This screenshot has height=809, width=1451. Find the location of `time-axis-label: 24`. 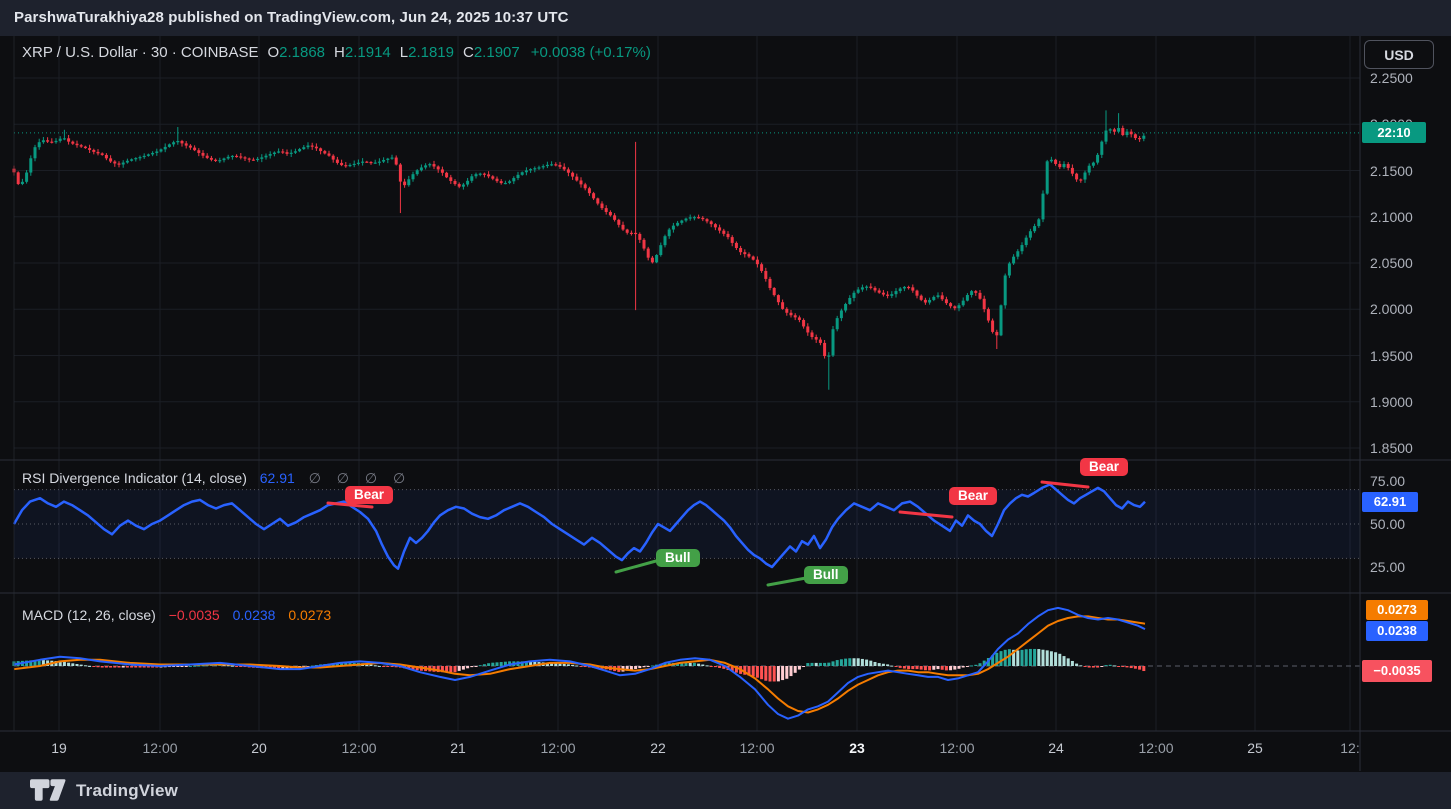

time-axis-label: 24 is located at coordinates (1056, 748).